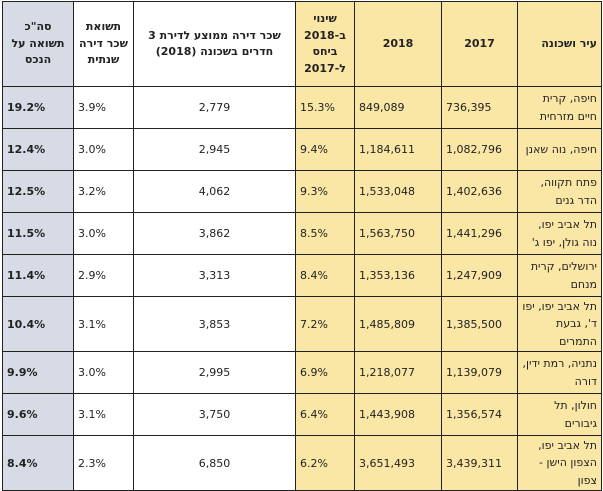 The width and height of the screenshot is (603, 491). I want to click on cell-total: 10.4%, so click(38, 324).